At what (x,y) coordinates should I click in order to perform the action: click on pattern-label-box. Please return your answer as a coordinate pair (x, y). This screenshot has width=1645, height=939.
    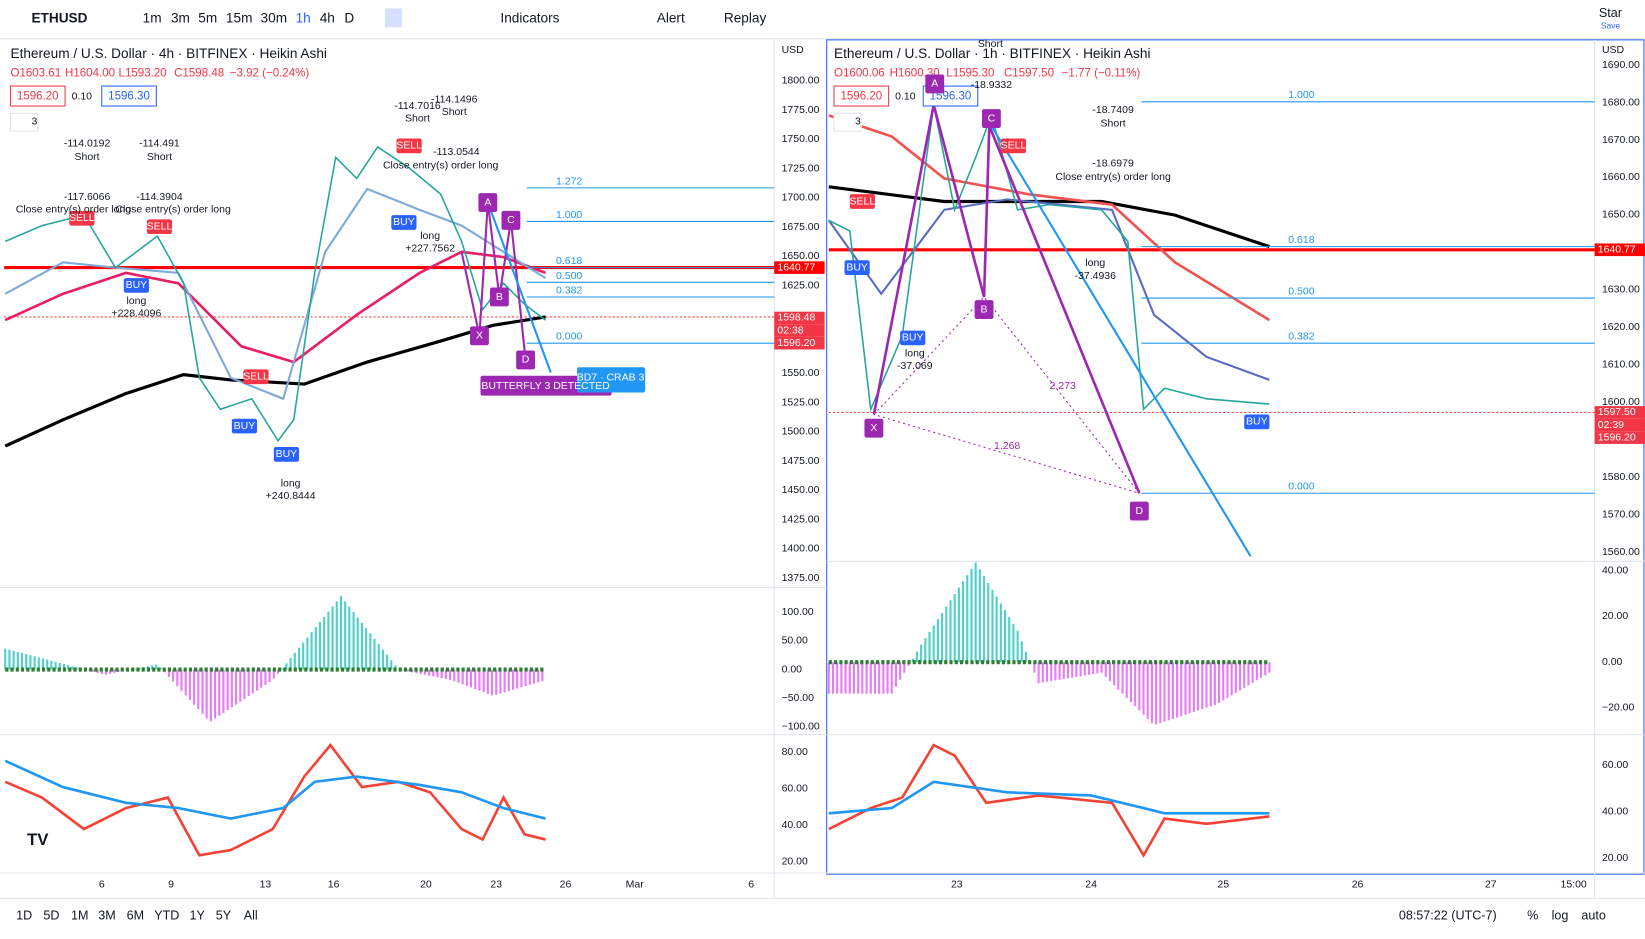
    Looking at the image, I should click on (611, 380).